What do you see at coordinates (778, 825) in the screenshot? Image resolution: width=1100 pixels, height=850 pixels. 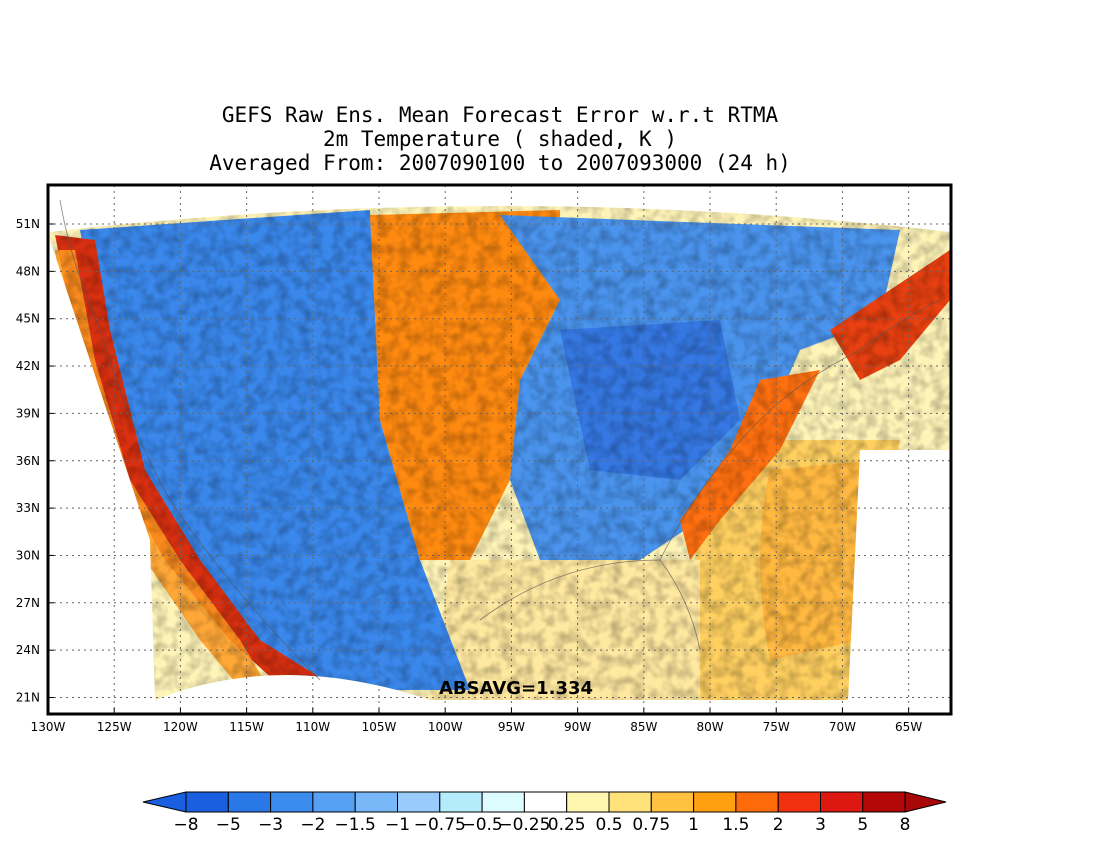 I see `colorbar-label: 2` at bounding box center [778, 825].